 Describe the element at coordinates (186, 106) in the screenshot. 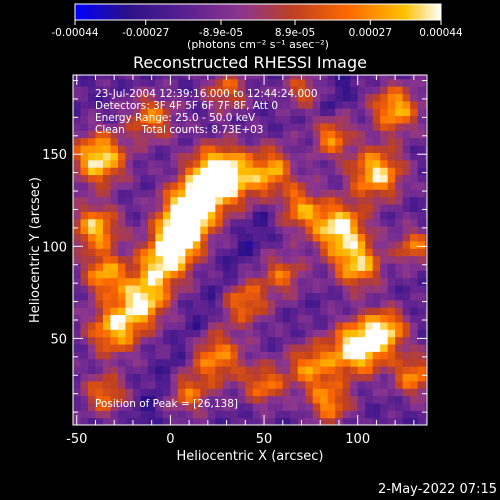

I see `annotation-detectors: Detectors: 3F 4F 5F 6F 7F 8F, Att 0` at that location.